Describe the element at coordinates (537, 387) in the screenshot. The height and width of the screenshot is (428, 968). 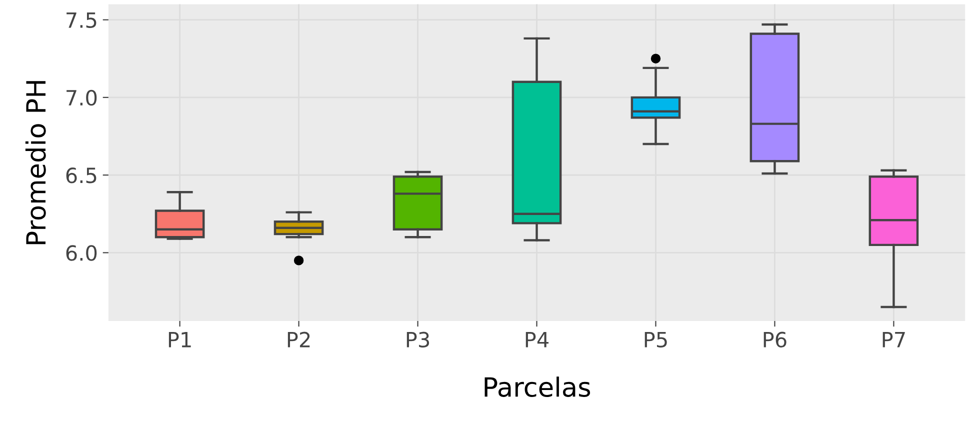
I see `x-axis-title: Parcelas` at that location.